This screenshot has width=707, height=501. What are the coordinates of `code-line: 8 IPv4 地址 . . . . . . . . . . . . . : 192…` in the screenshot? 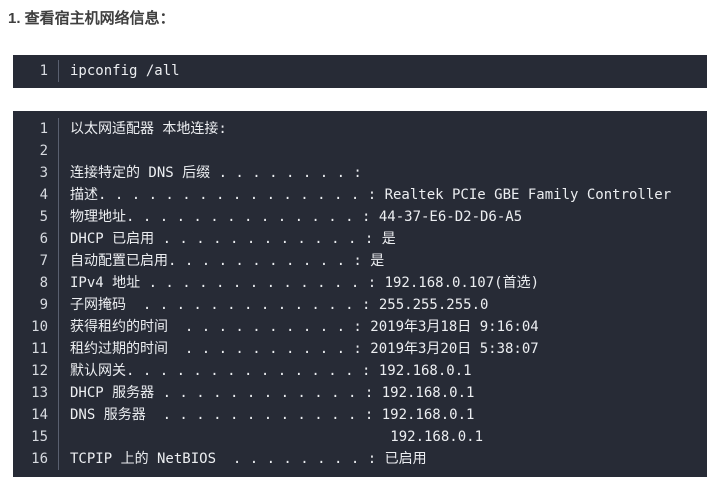 It's located at (360, 283).